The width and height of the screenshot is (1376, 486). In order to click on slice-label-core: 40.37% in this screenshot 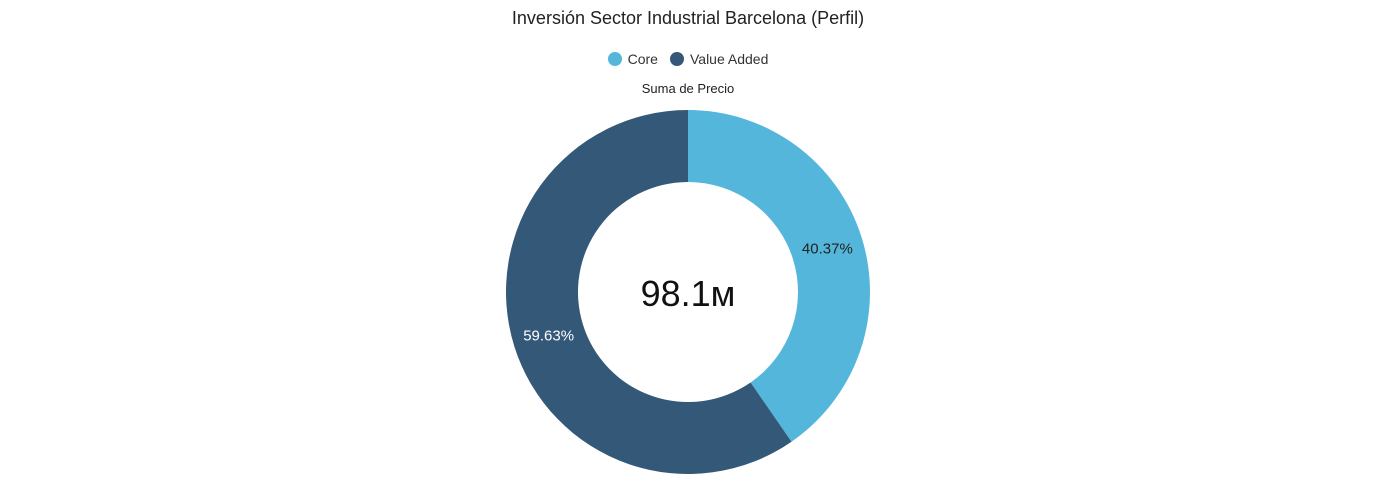, I will do `click(827, 249)`.